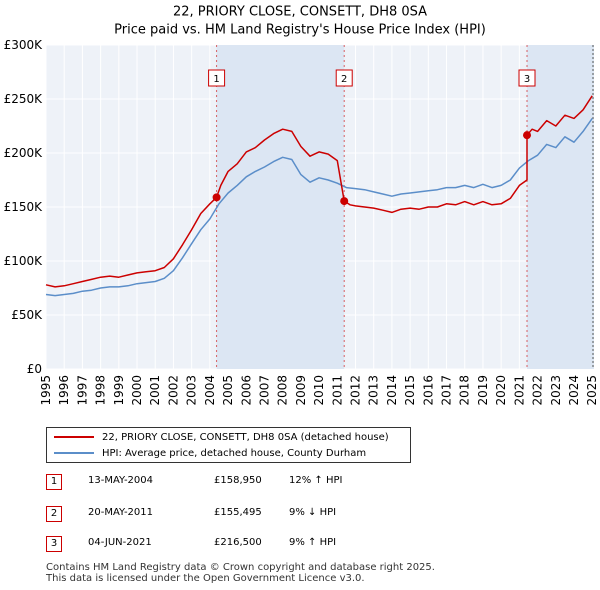 This screenshot has height=590, width=600. Describe the element at coordinates (64, 390) in the screenshot. I see `x-tick-label: 1996` at that location.